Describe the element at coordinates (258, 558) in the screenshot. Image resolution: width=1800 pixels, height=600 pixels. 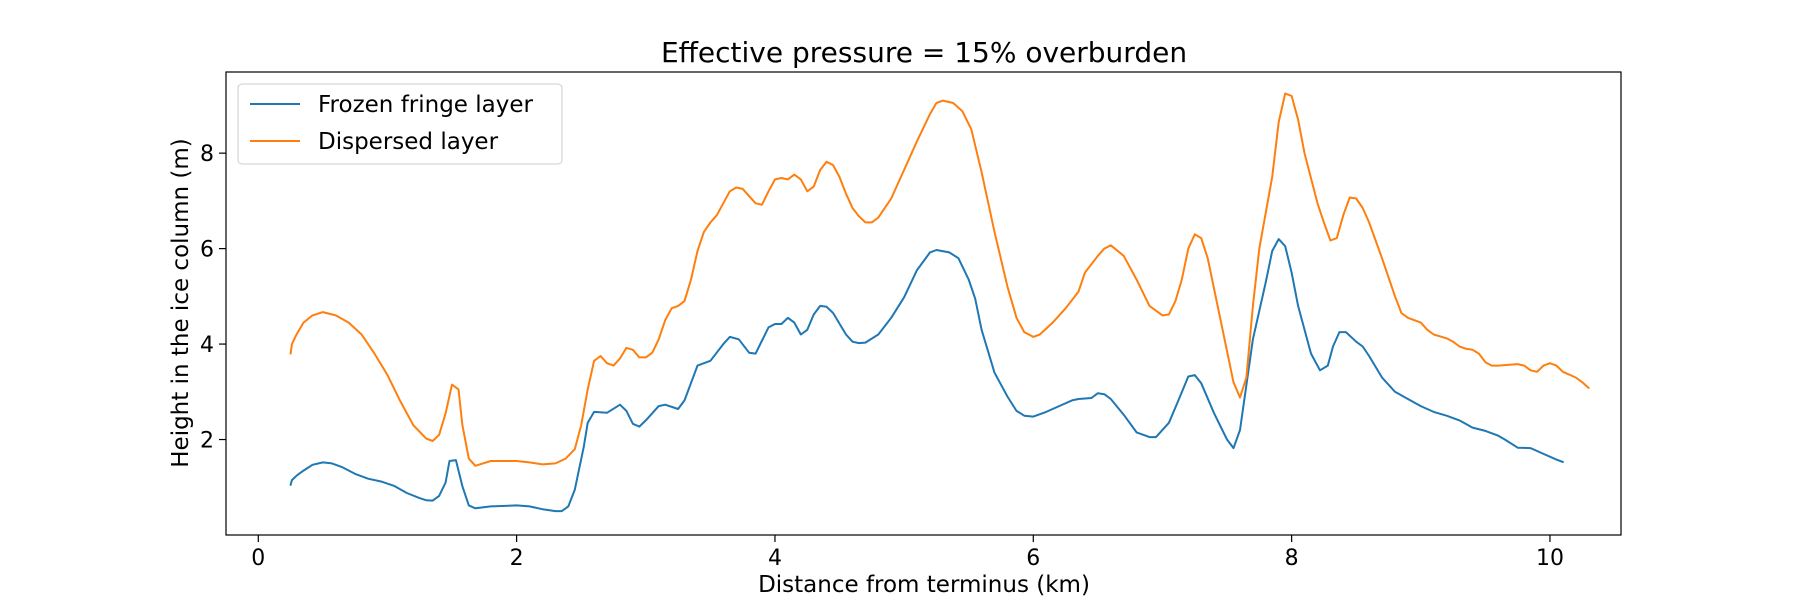
I see `x-tick-label: 0` at that location.